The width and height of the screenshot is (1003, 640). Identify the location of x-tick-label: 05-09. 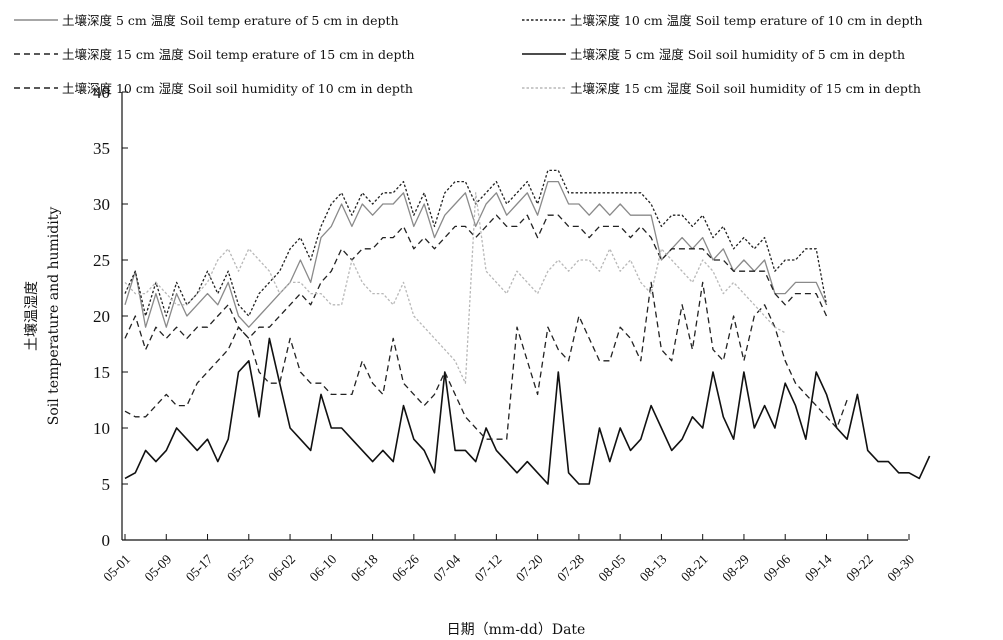
(158, 567).